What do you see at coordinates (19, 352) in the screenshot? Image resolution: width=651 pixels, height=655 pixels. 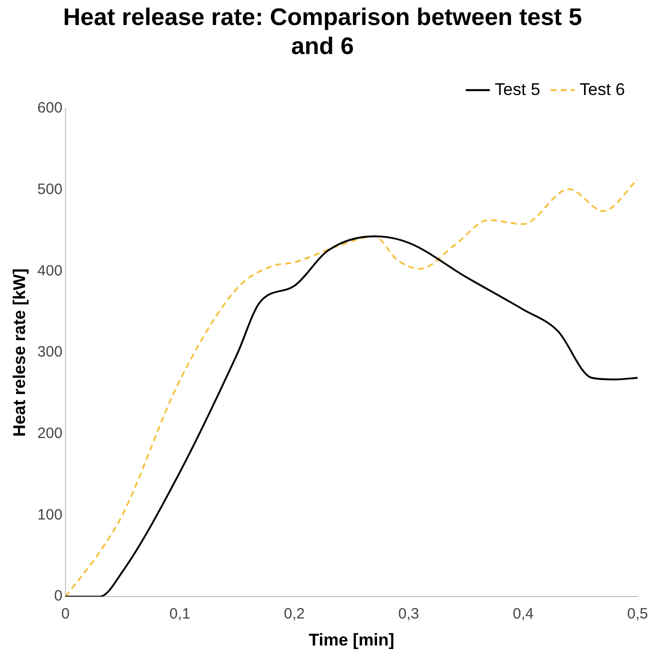 I see `y-axis-title: Heat relese rate [kW]` at bounding box center [19, 352].